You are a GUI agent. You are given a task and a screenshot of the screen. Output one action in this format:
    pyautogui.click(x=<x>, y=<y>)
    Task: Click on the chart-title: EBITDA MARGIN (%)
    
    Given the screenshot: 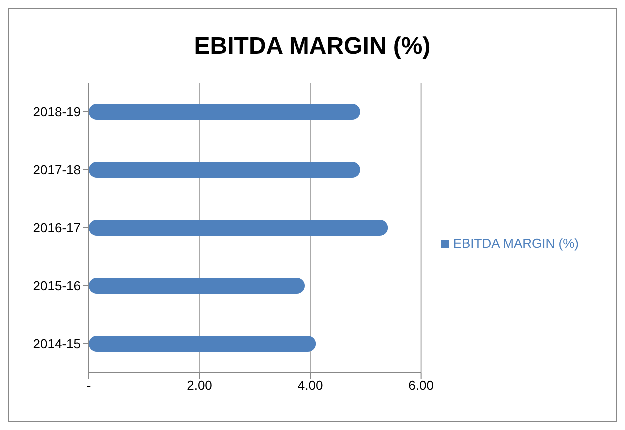 What is the action you would take?
    pyautogui.click(x=312, y=47)
    